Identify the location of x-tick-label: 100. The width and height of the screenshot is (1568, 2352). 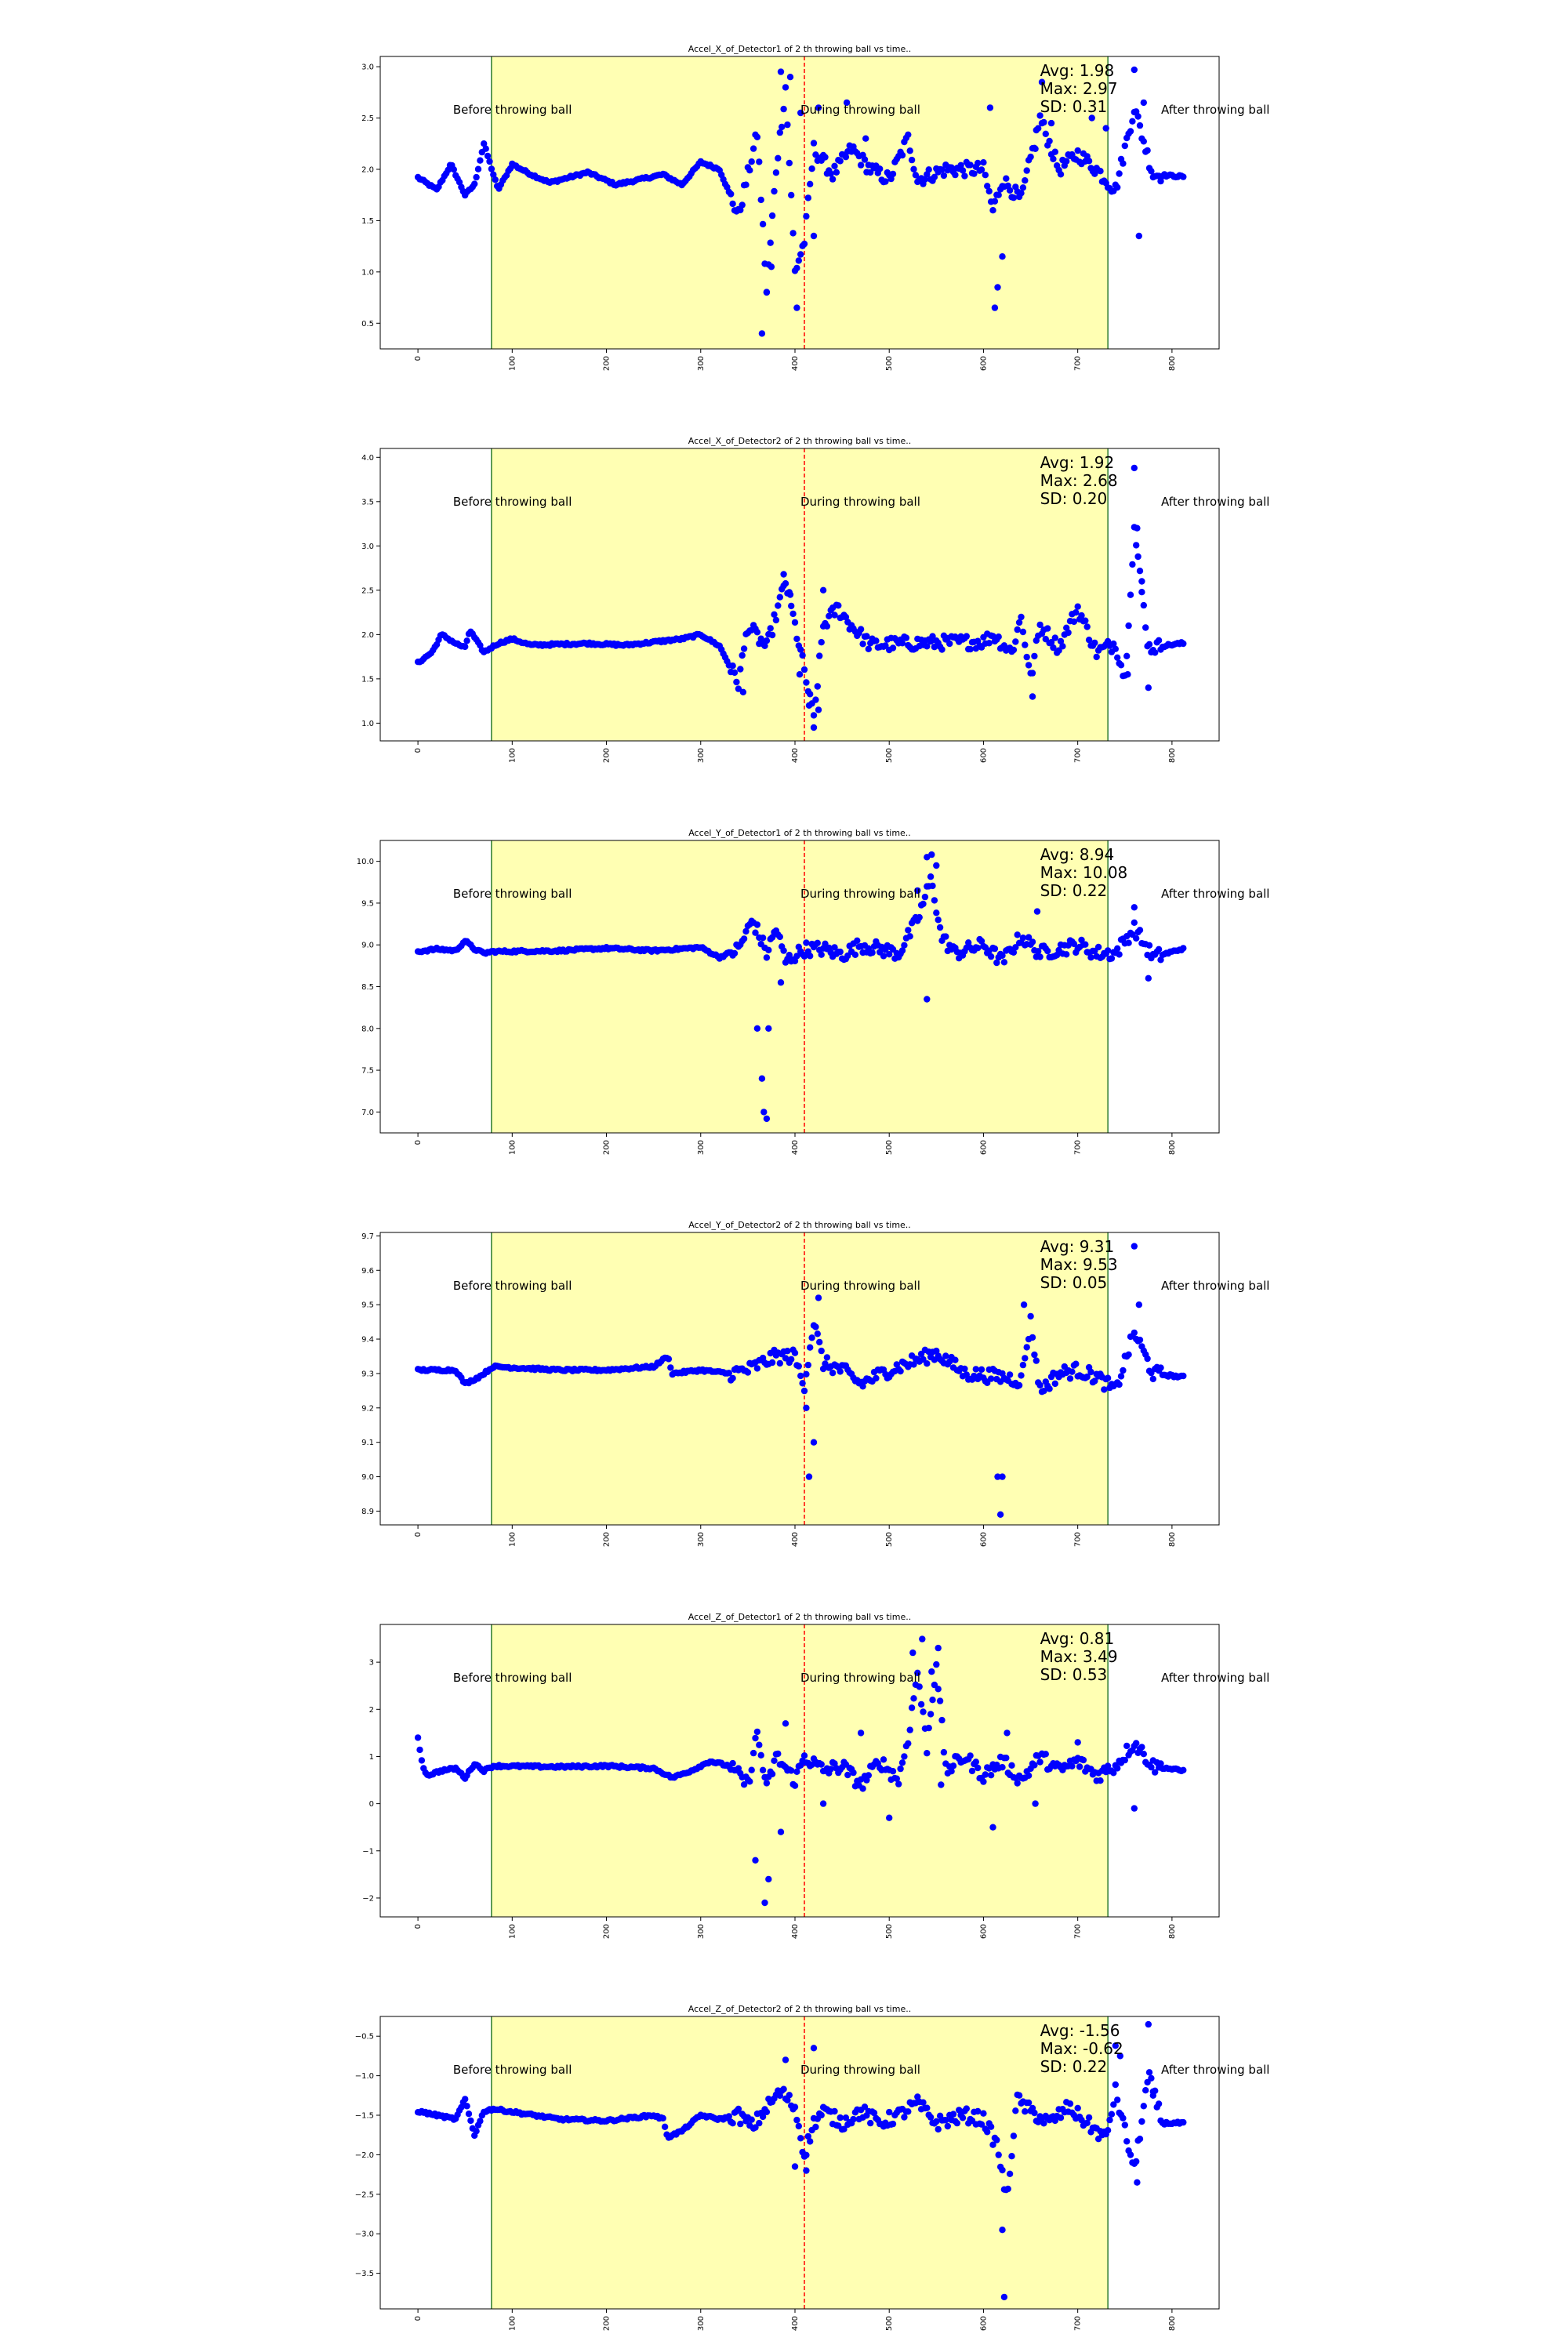
(512, 1539).